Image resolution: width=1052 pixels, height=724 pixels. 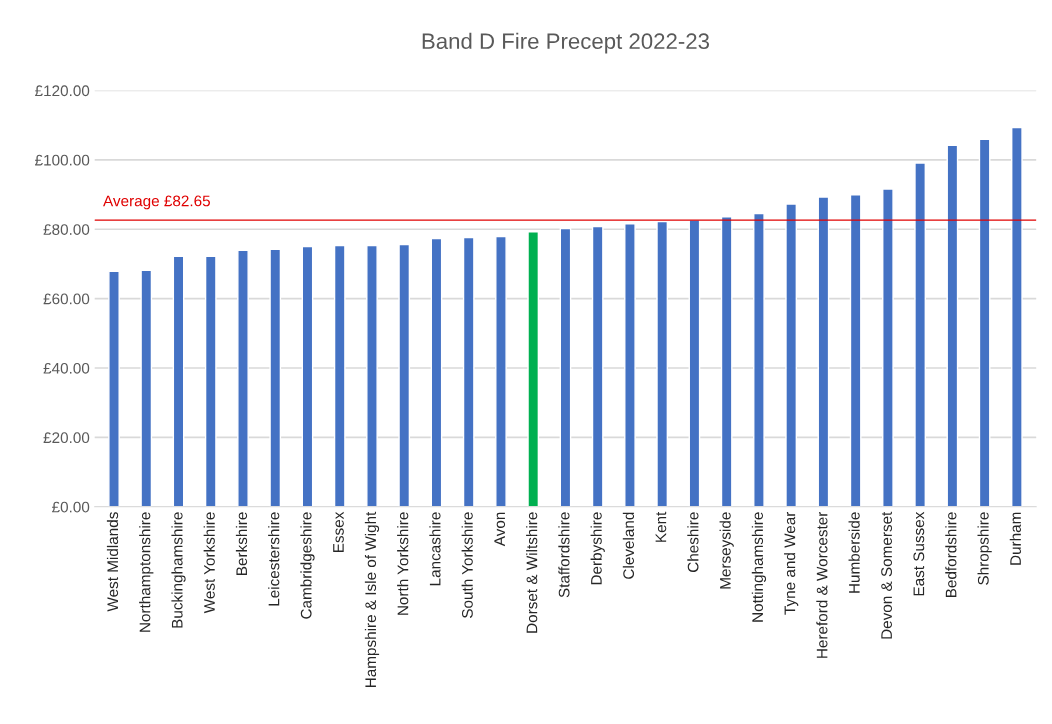 What do you see at coordinates (886, 575) in the screenshot?
I see `x-tick-label: Devon & Somerset` at bounding box center [886, 575].